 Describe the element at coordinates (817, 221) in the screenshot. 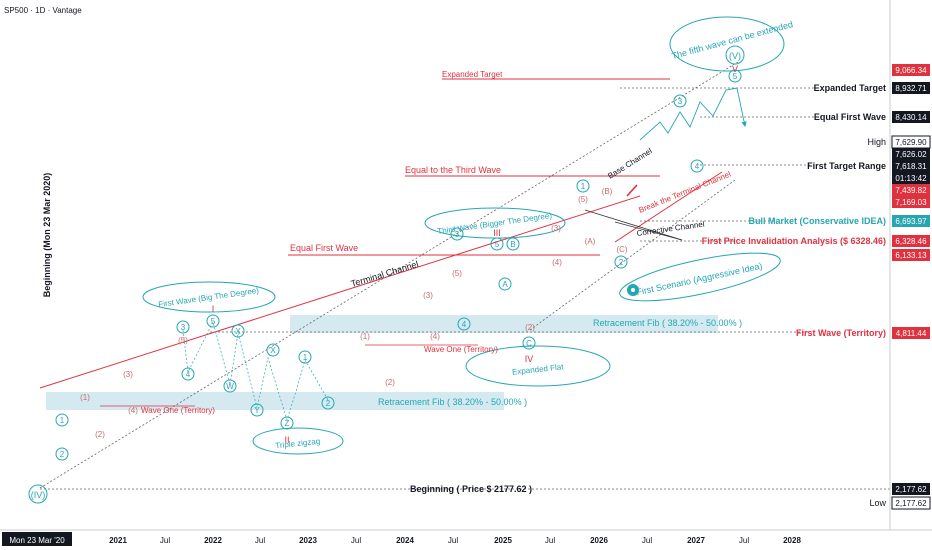

I see `bull-market-label: Bull Market (Conservative IDEA)` at that location.